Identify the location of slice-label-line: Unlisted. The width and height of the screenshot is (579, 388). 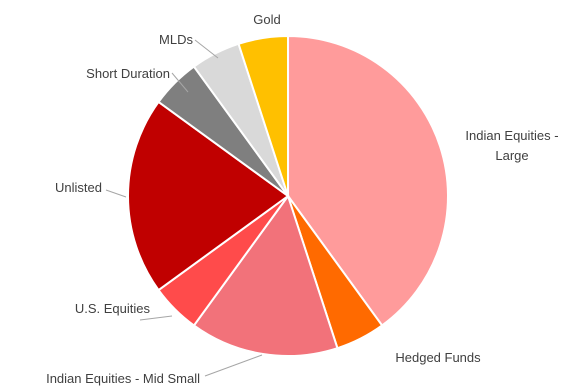
(78, 187).